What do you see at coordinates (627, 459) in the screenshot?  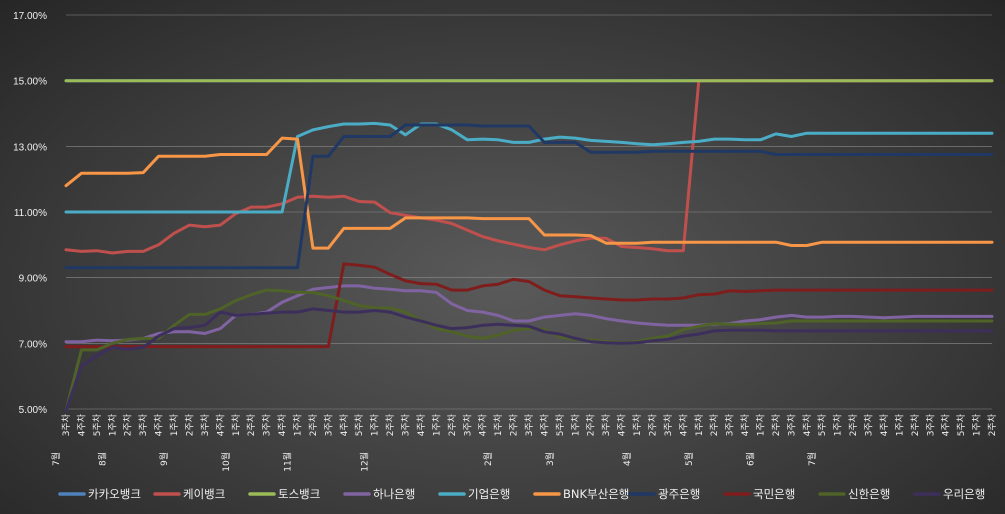 I see `x-month-label: 4월` at bounding box center [627, 459].